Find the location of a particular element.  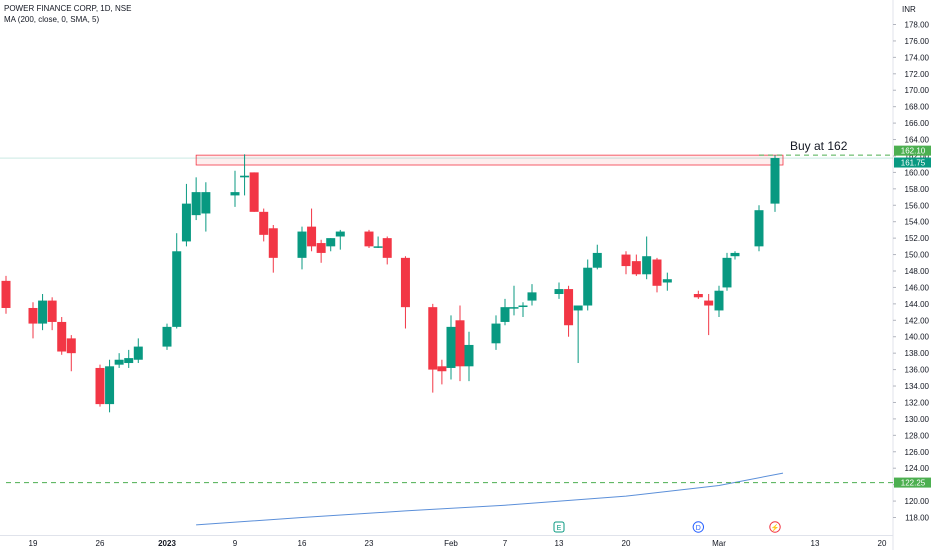

symbol-title: POWER FINANCE CORP, 1D, NSE is located at coordinates (68, 8).